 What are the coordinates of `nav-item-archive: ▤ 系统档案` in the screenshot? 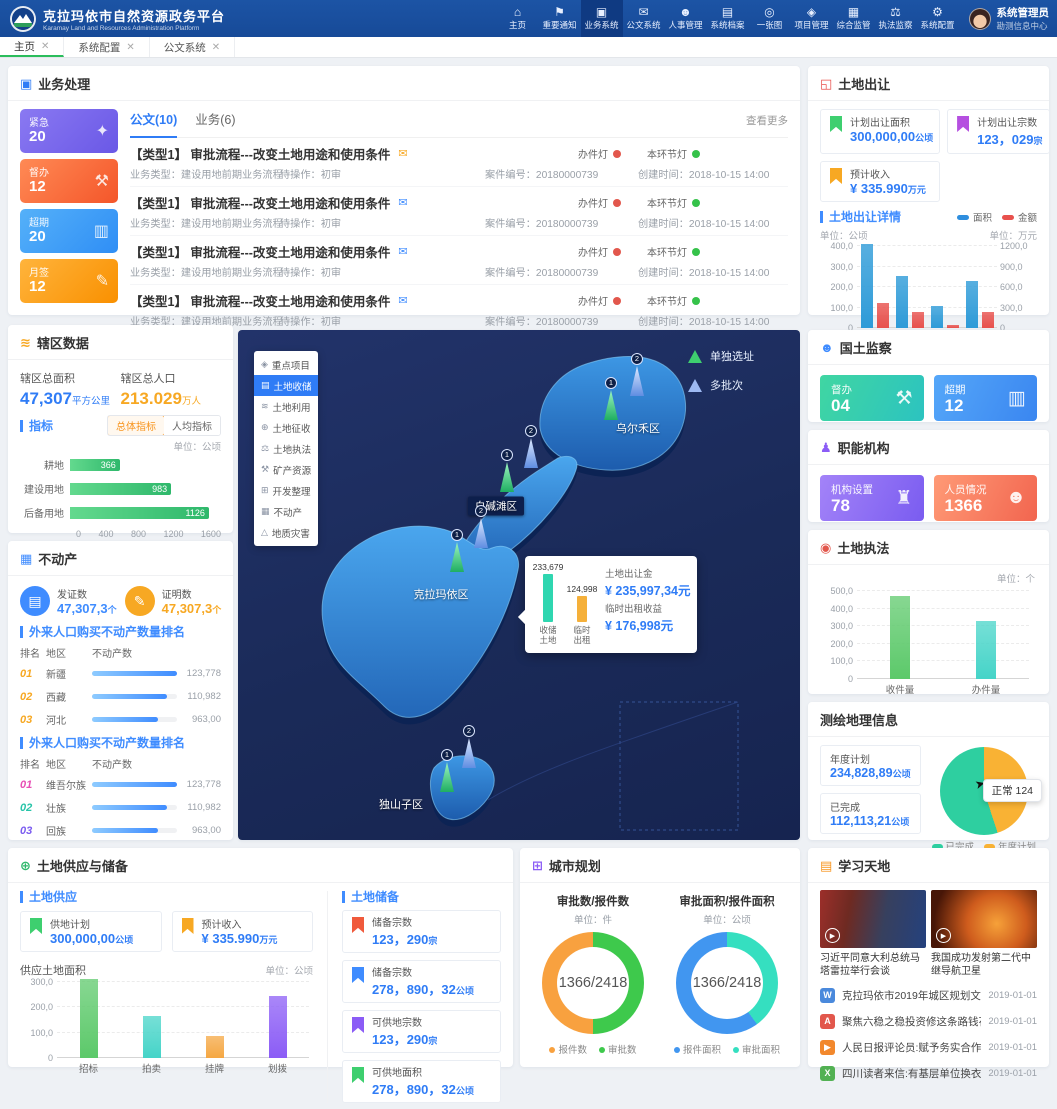 It's located at (728, 18).